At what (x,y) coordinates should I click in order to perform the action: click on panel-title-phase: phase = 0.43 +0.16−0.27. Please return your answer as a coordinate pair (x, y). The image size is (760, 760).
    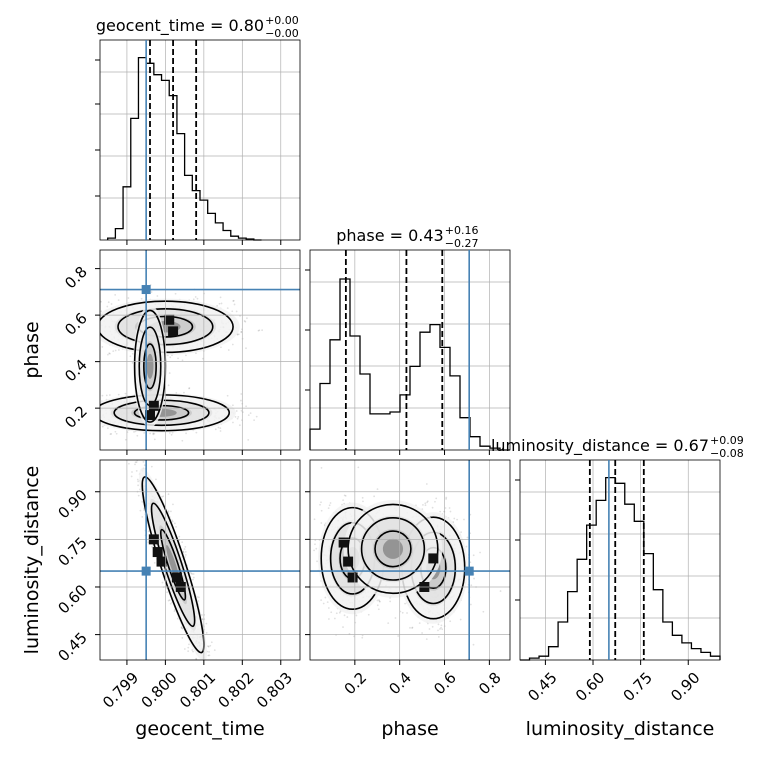
    Looking at the image, I should click on (407, 237).